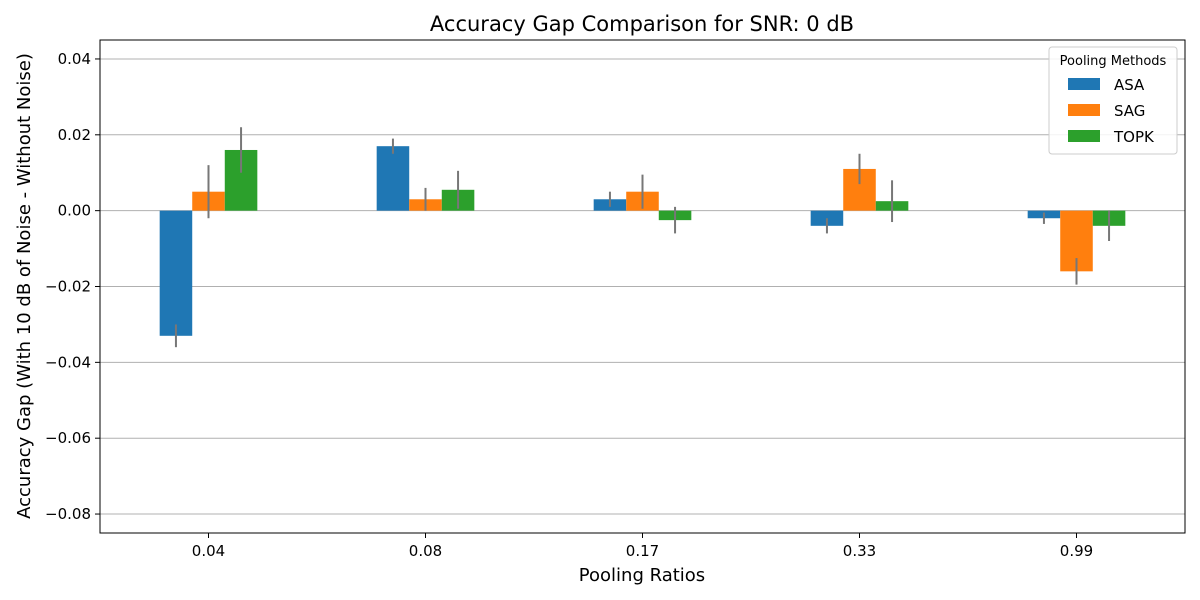 The width and height of the screenshot is (1200, 600). I want to click on y-tick-label: 0.00, so click(74, 211).